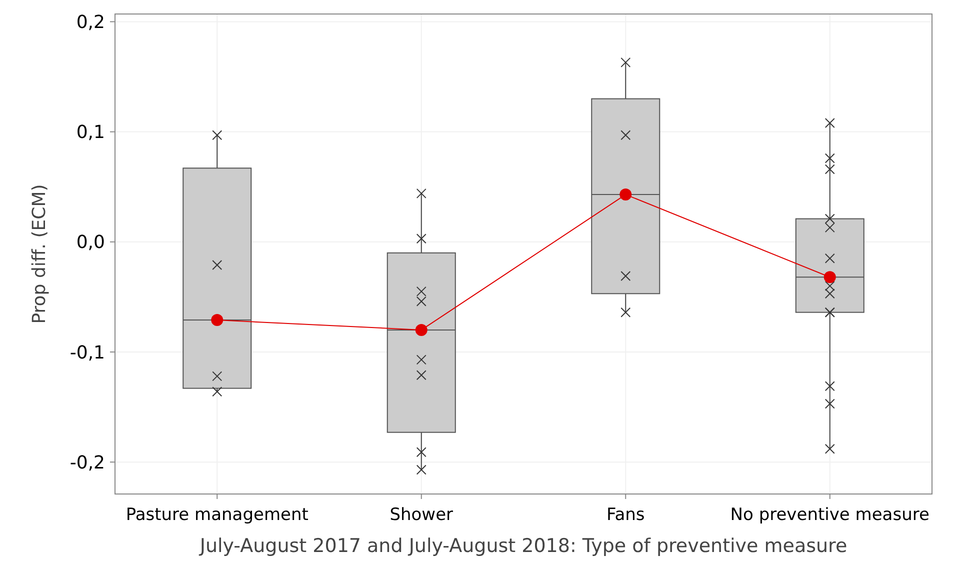 This screenshot has width=966, height=574. I want to click on x-axis-title: July-August 2017 and July-August 2018: Type of preventive measure, so click(523, 546).